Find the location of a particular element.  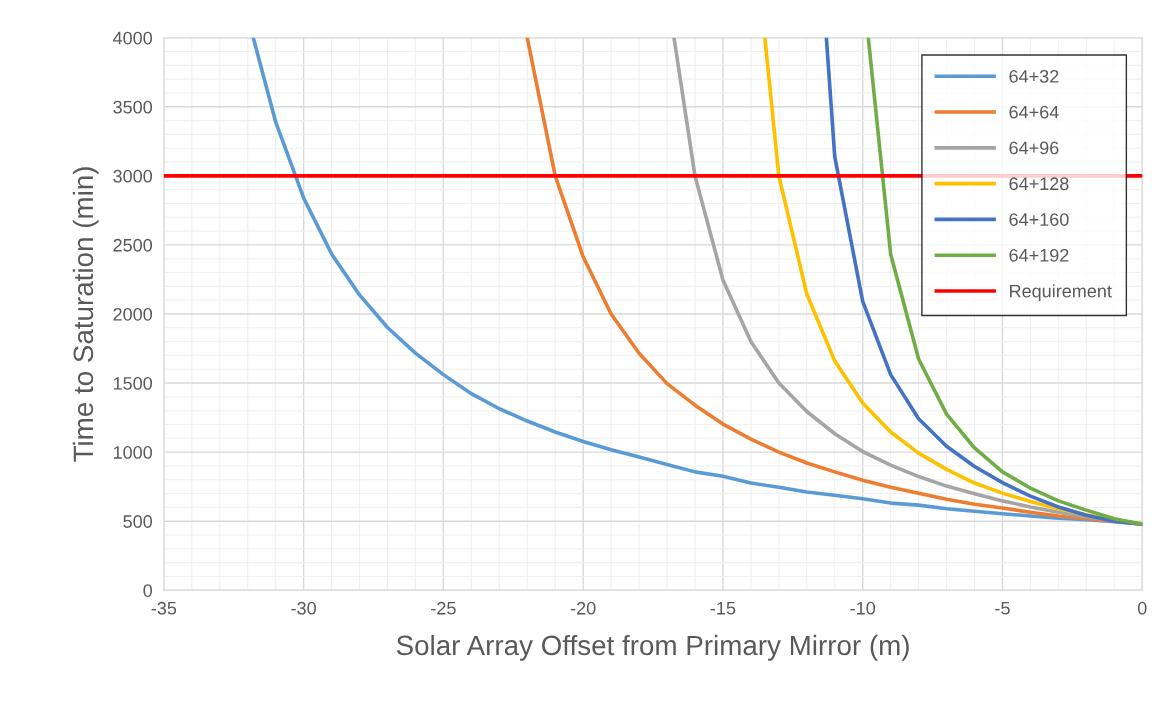

legend-label: Requirement is located at coordinates (1061, 293).